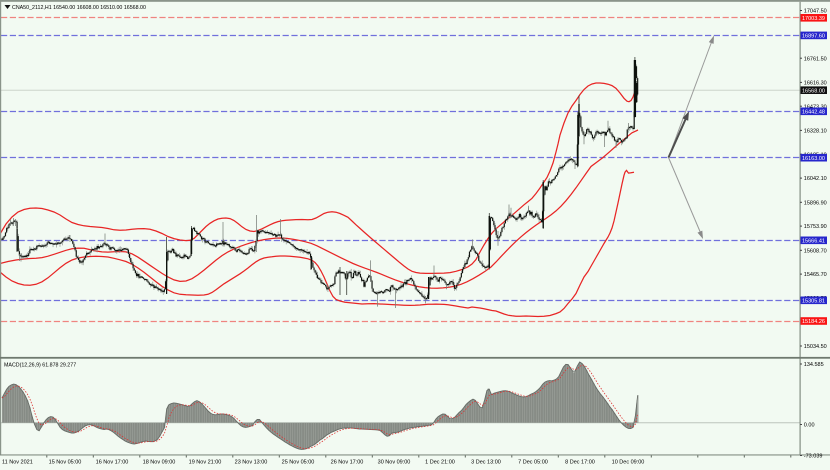  I want to click on svg-text: 16328.10, so click(815, 132).